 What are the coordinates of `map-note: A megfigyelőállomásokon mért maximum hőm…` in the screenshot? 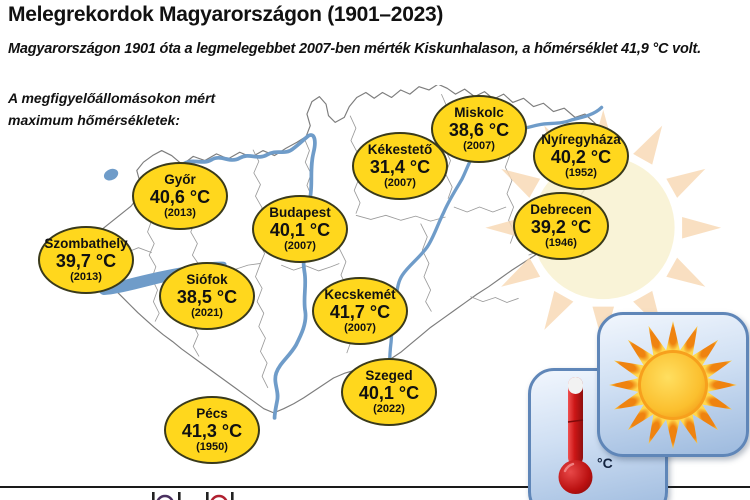 It's located at (111, 109).